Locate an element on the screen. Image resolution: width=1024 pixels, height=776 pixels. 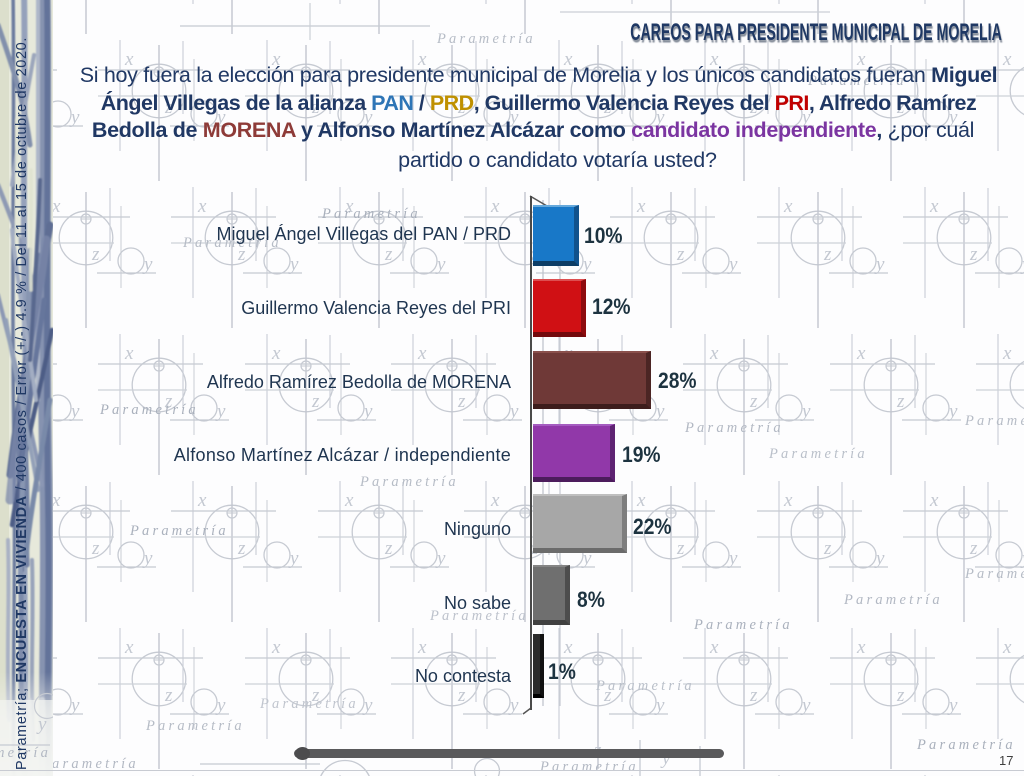
svg-text: metría is located at coordinates (25, 753).